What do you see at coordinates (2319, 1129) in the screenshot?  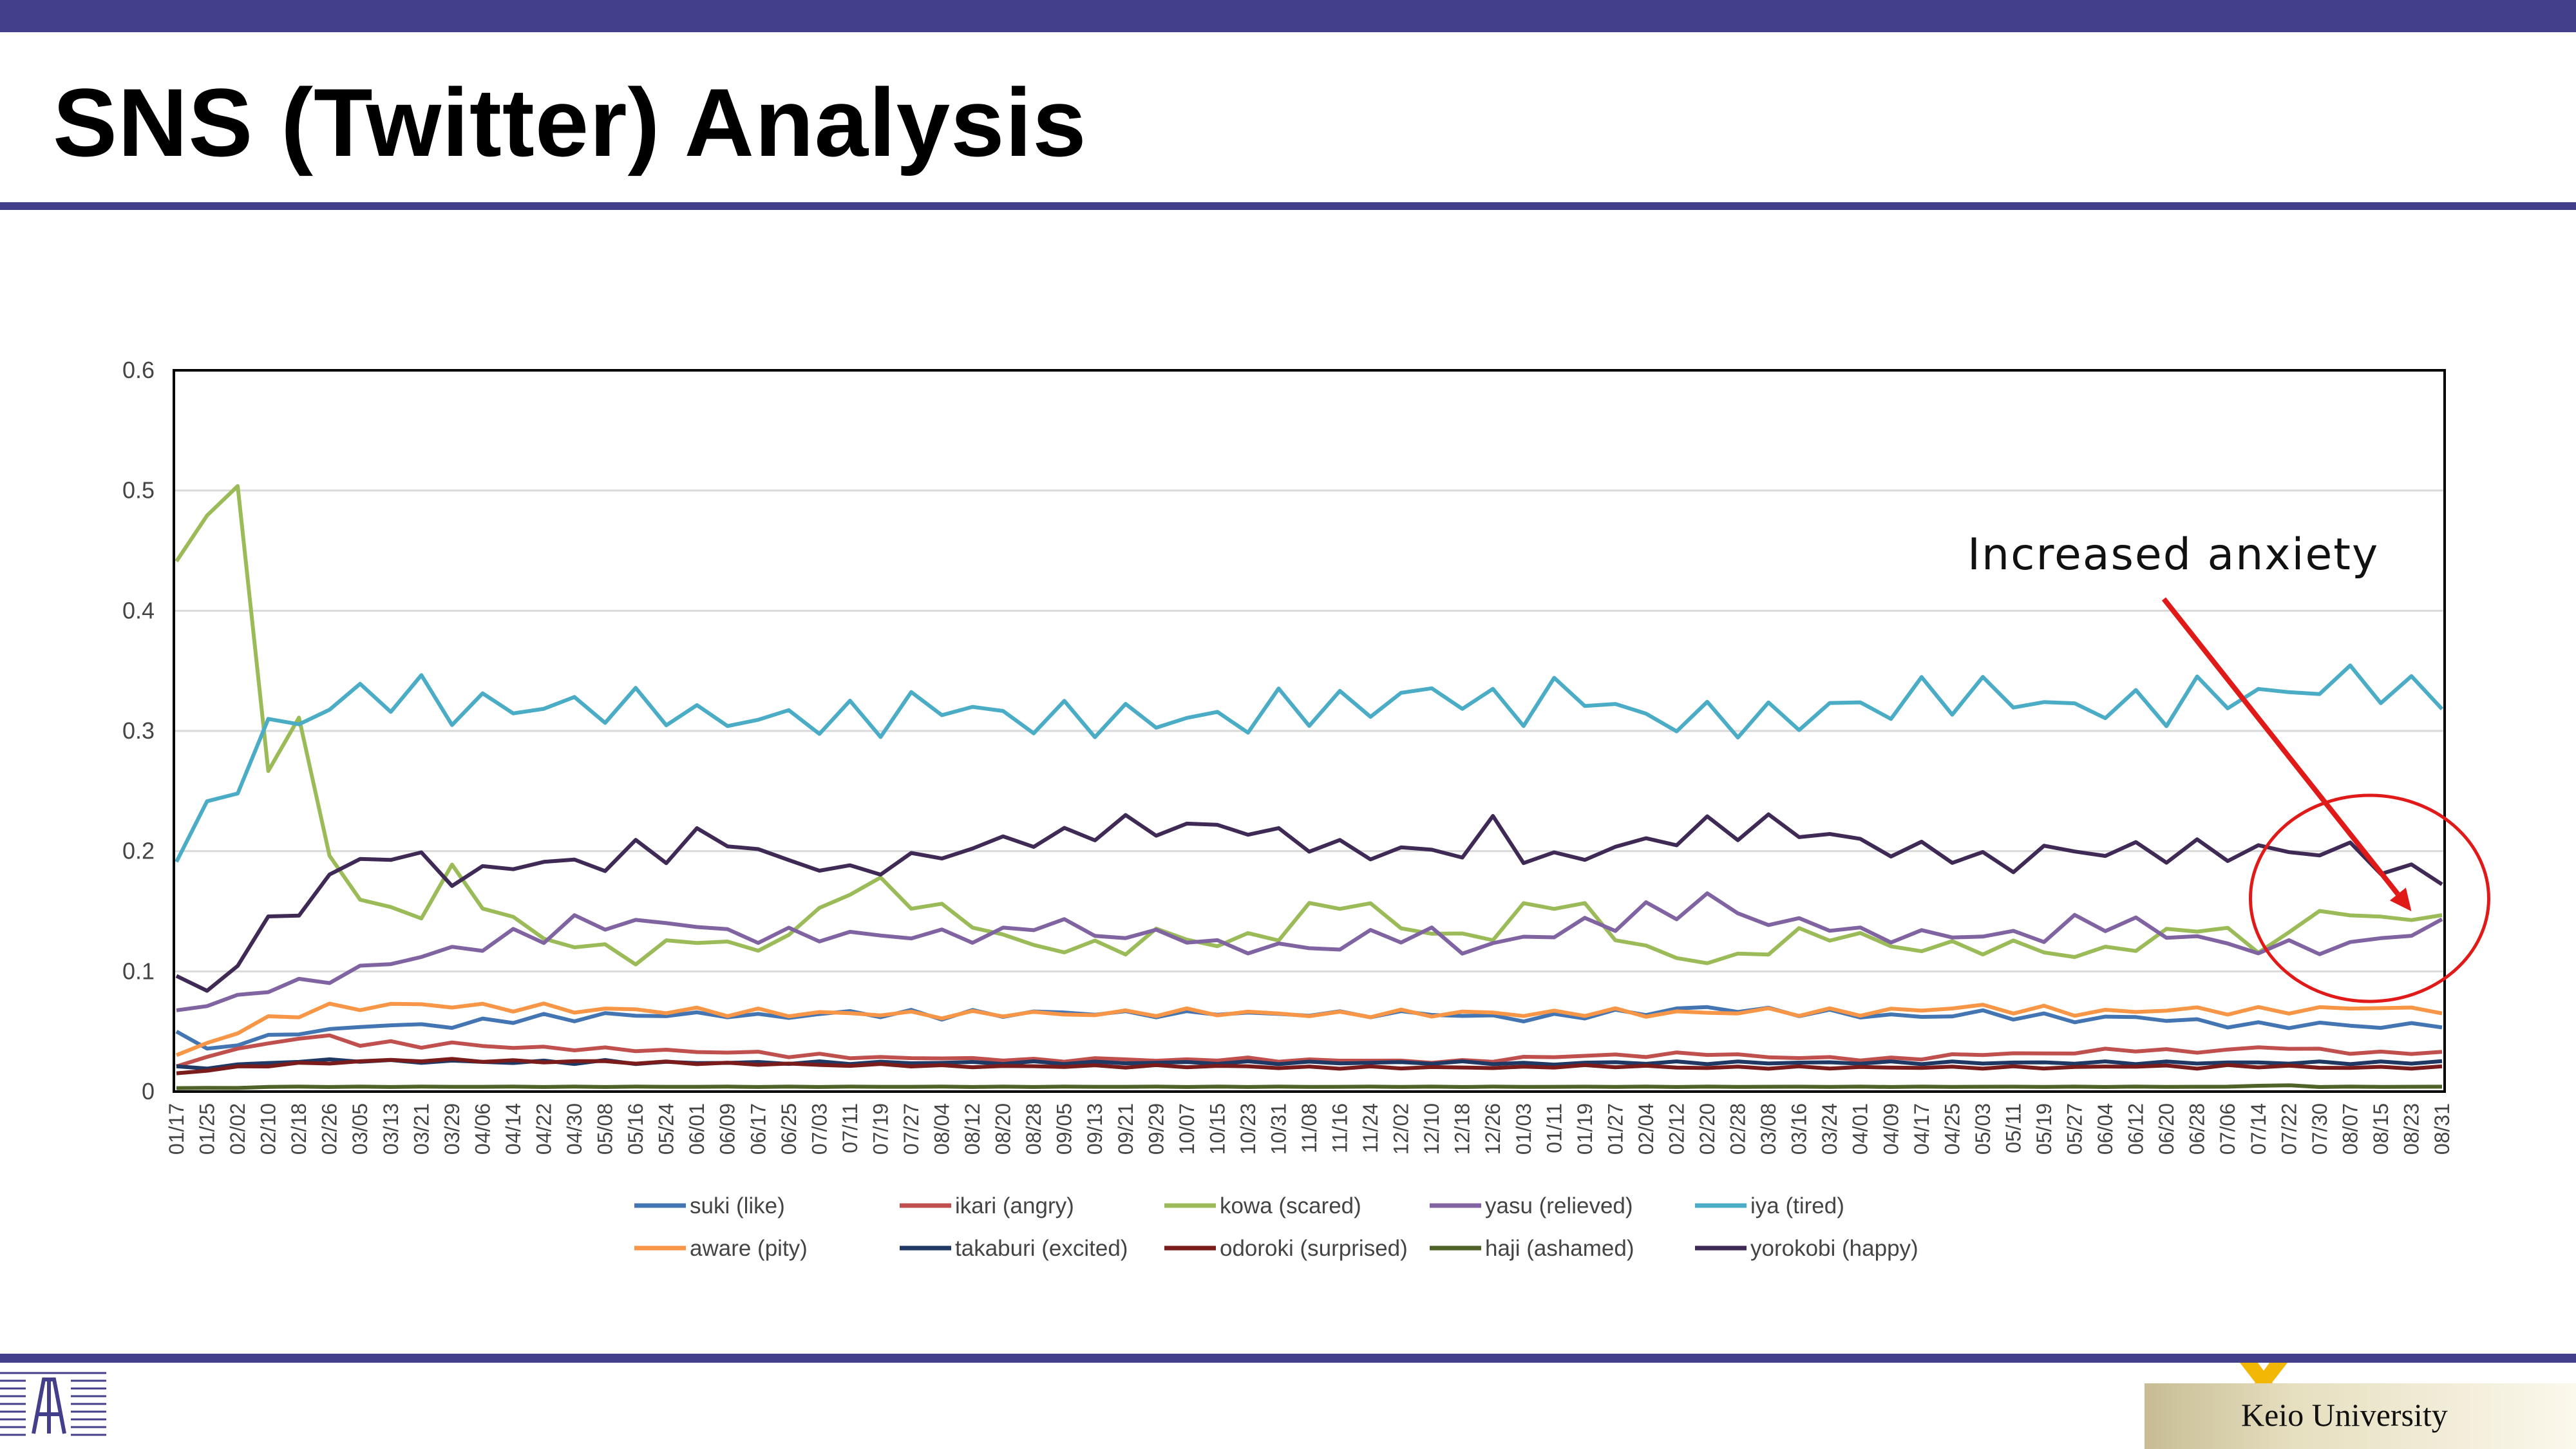 I see `x-tick-label: 07/30` at bounding box center [2319, 1129].